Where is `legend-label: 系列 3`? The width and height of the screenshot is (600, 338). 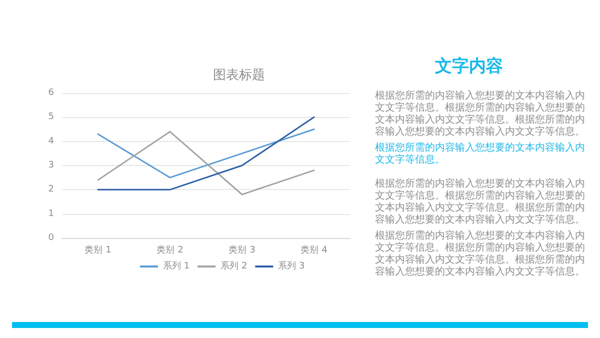 legend-label: 系列 3 is located at coordinates (291, 266).